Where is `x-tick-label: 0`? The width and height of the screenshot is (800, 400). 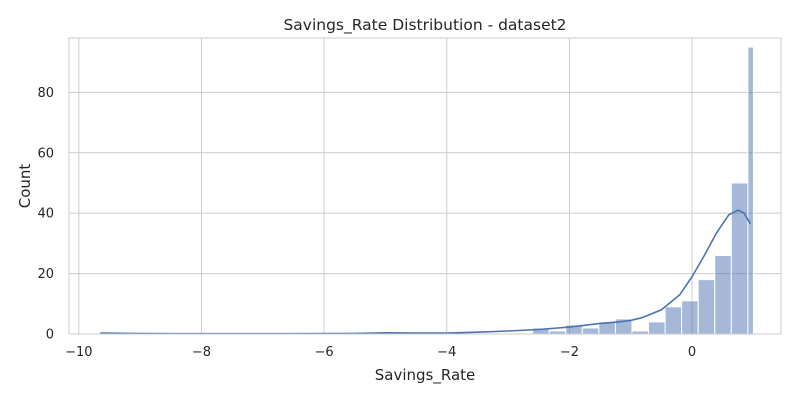
x-tick-label: 0 is located at coordinates (692, 352).